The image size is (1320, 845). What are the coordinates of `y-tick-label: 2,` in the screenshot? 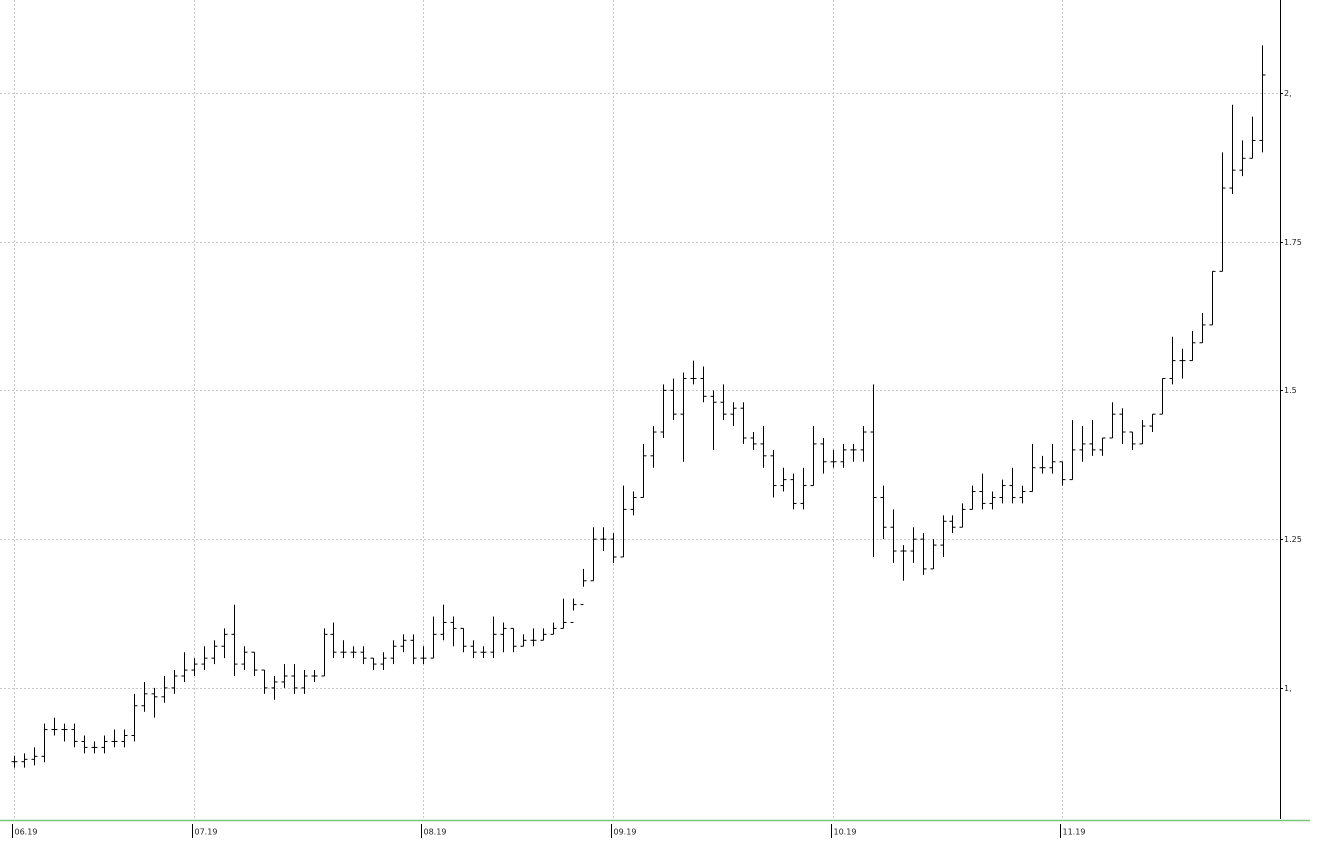 It's located at (1288, 93).